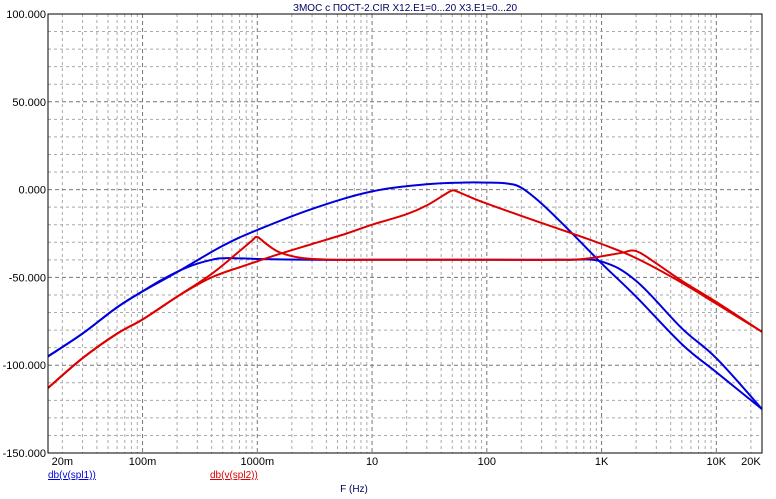 The height and width of the screenshot is (499, 776). What do you see at coordinates (717, 462) in the screenshot?
I see `x-tick-label: 10K` at bounding box center [717, 462].